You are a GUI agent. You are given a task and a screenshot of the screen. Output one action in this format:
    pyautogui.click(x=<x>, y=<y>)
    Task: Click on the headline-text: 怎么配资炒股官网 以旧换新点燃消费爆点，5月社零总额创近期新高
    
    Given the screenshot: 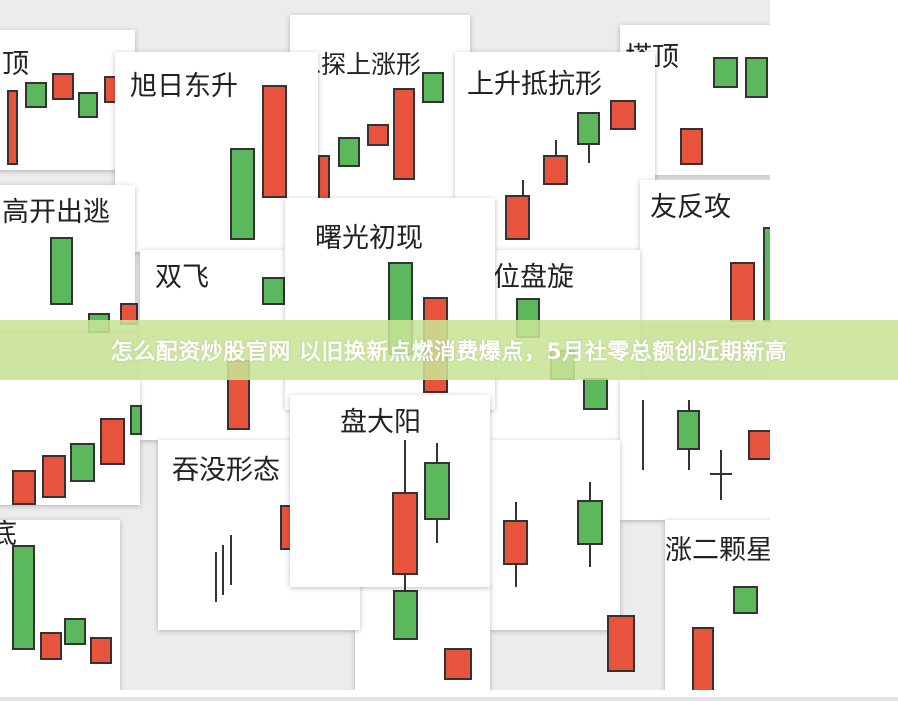 What is the action you would take?
    pyautogui.click(x=449, y=352)
    